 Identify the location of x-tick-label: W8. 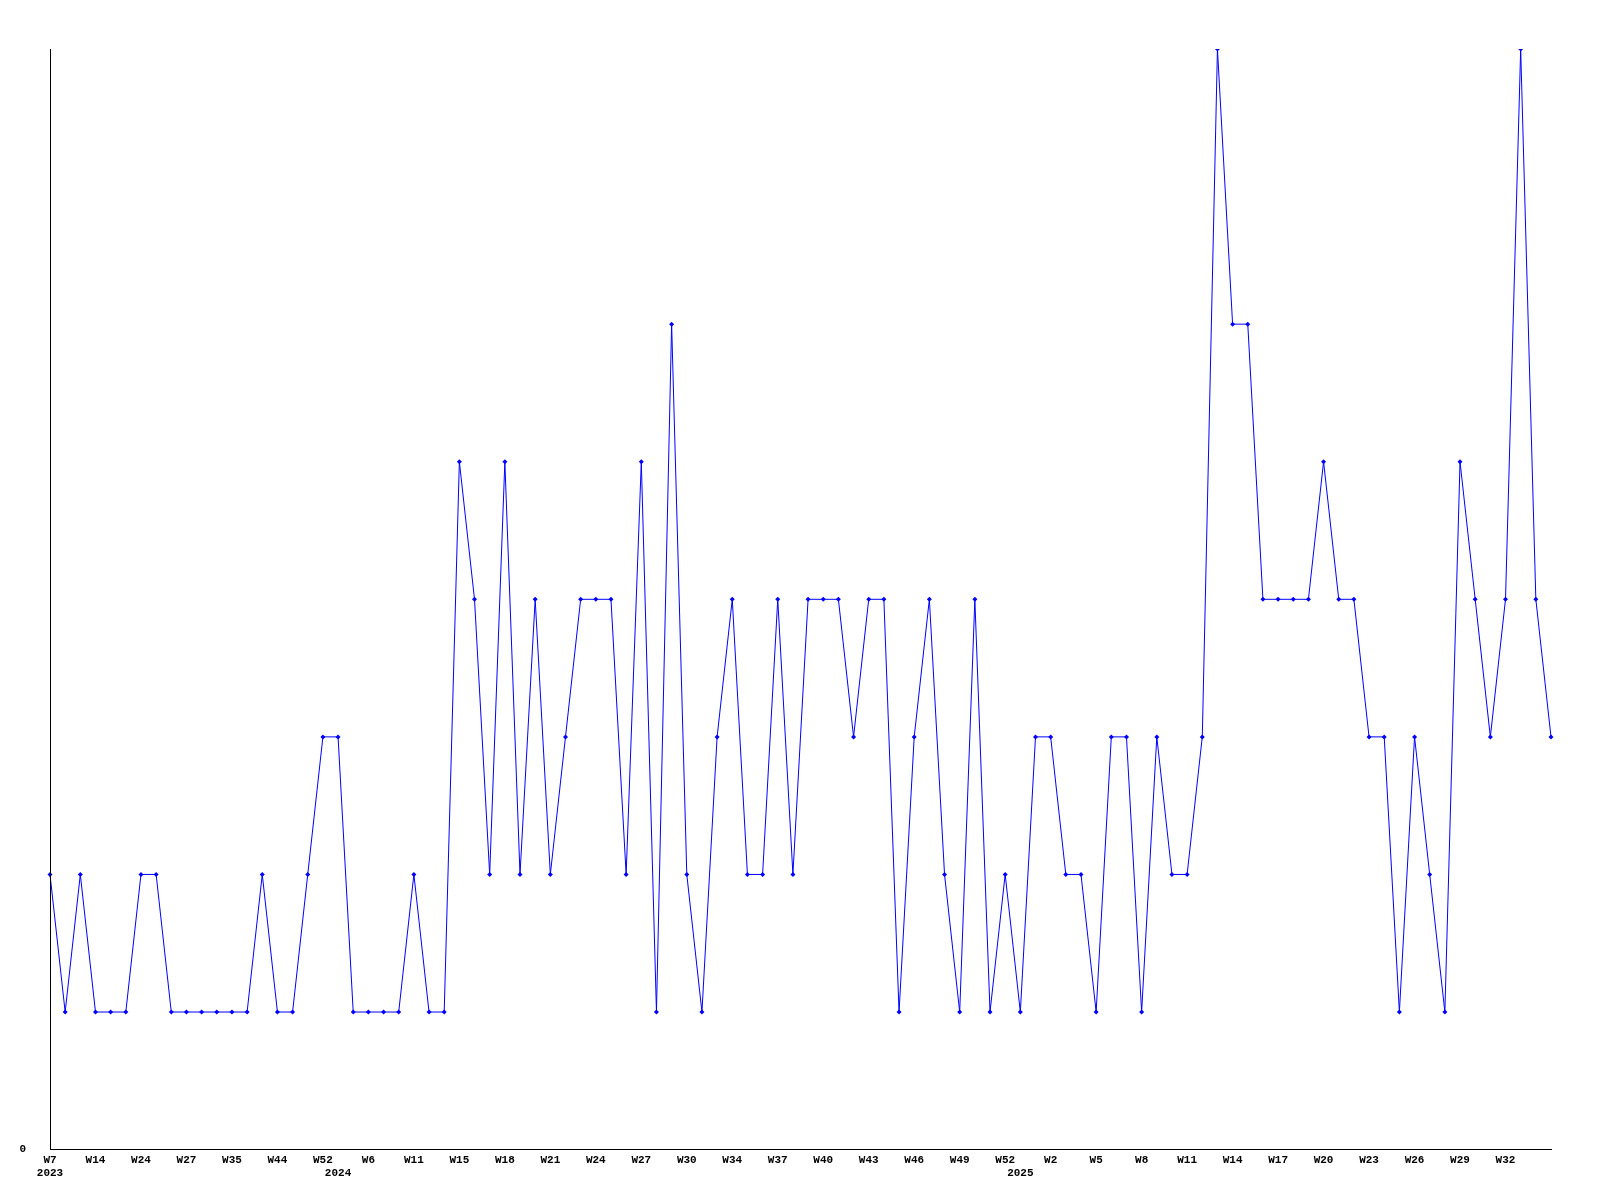
(1142, 1159).